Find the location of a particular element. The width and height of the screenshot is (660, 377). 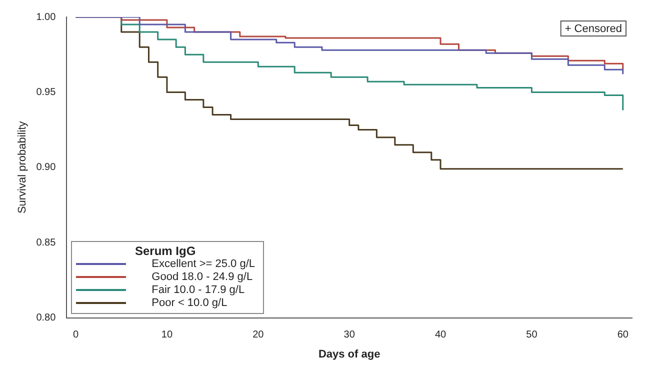

y-axis-title: Survival probability is located at coordinates (22, 167).